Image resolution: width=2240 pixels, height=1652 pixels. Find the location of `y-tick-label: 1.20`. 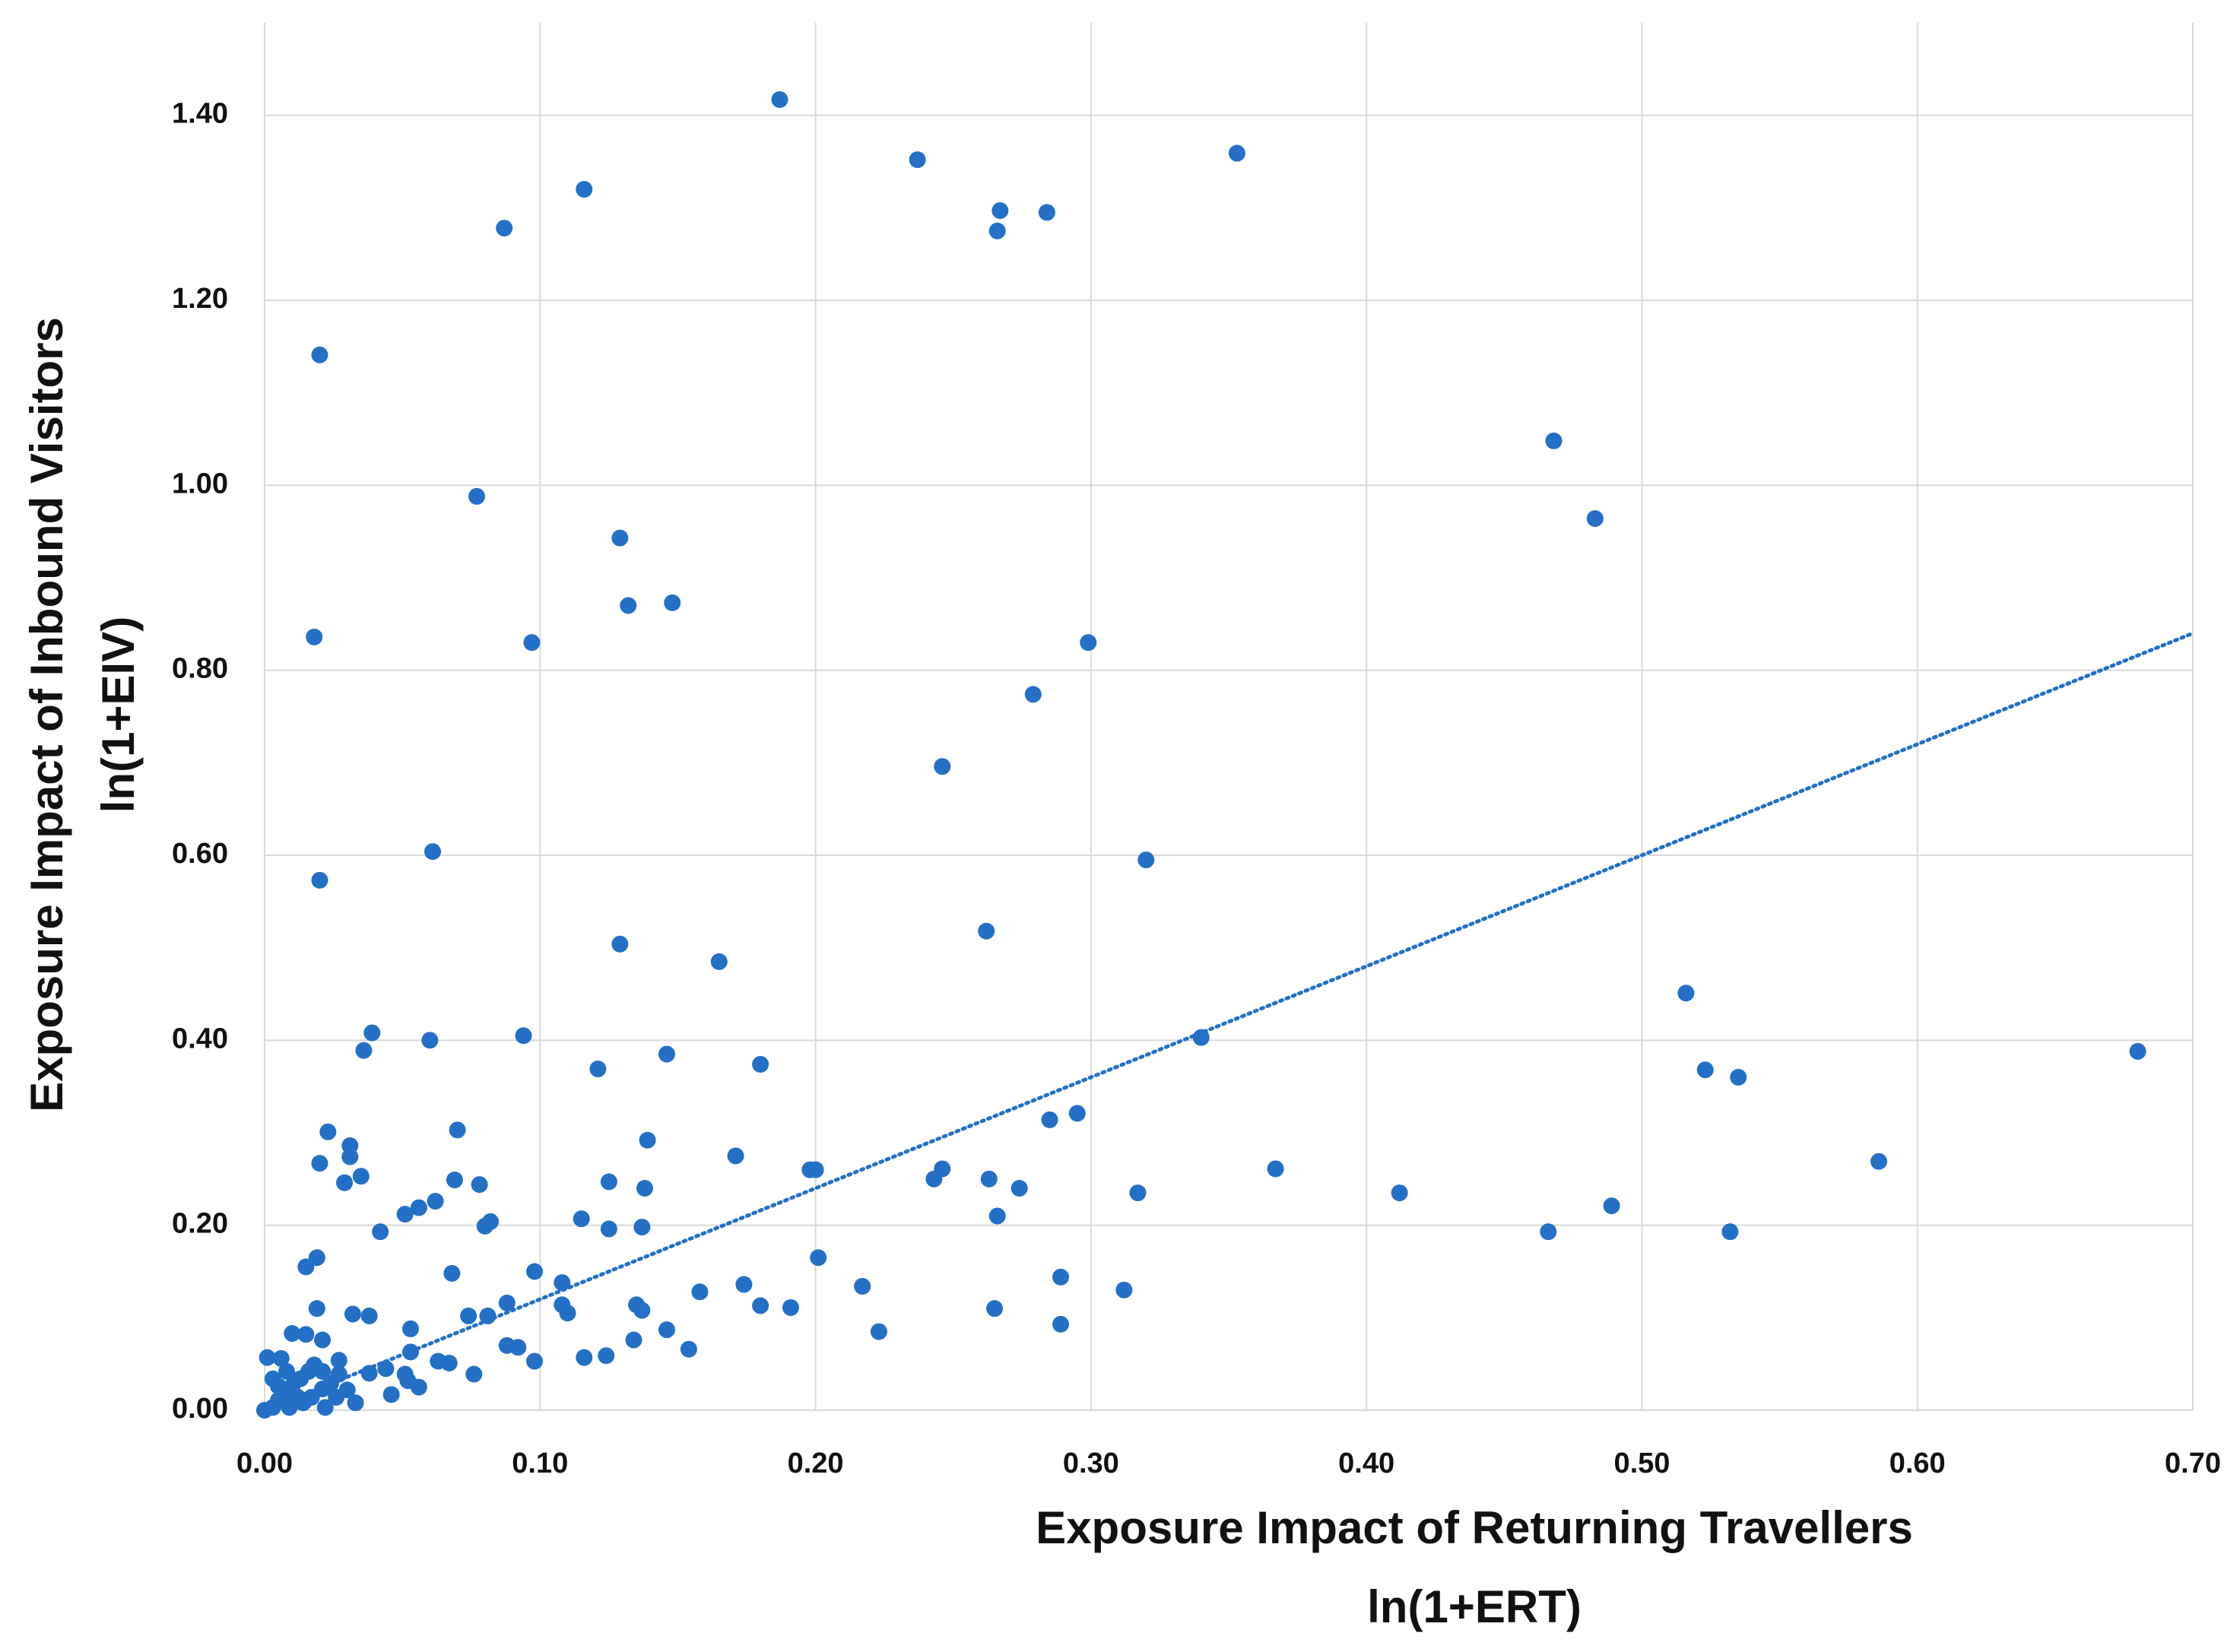

y-tick-label: 1.20 is located at coordinates (200, 299).